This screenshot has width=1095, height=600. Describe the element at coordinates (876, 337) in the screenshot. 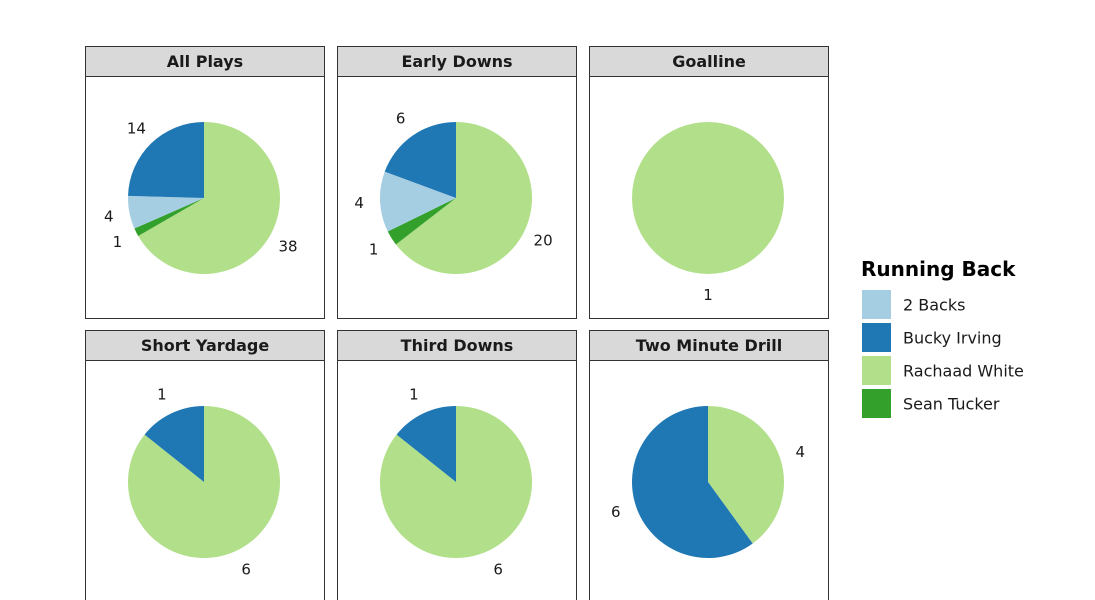

I see `legend-swatch-bucky-irving` at that location.